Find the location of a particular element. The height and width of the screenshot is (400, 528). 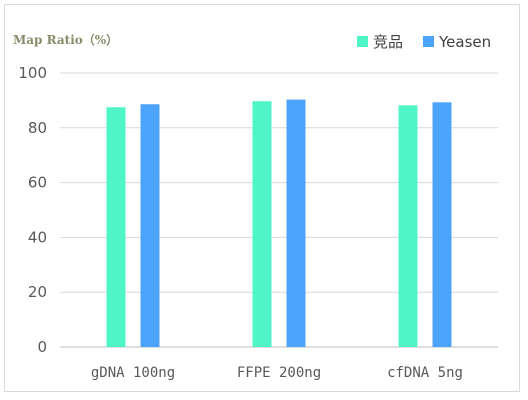

x-category-label: gDNA 100ng is located at coordinates (133, 373).